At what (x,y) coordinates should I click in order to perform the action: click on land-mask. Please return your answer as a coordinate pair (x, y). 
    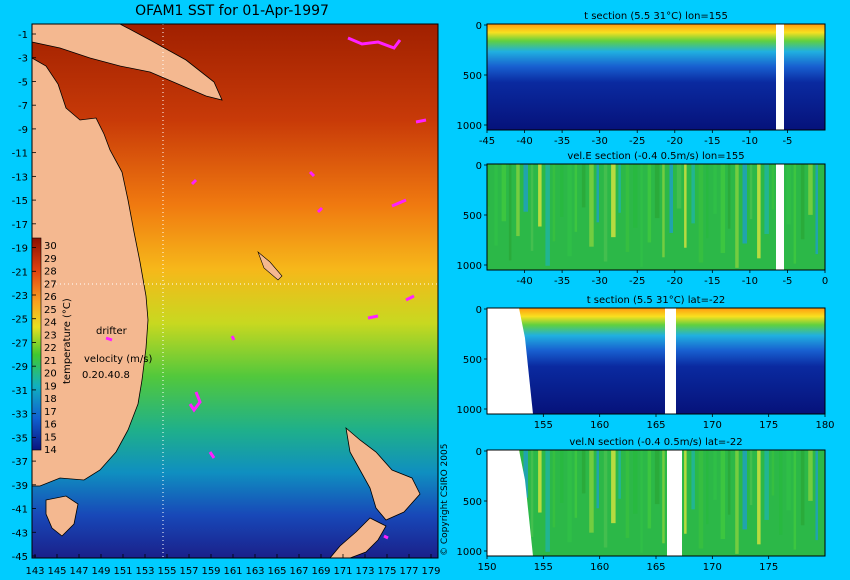
    Looking at the image, I should click on (510, 361).